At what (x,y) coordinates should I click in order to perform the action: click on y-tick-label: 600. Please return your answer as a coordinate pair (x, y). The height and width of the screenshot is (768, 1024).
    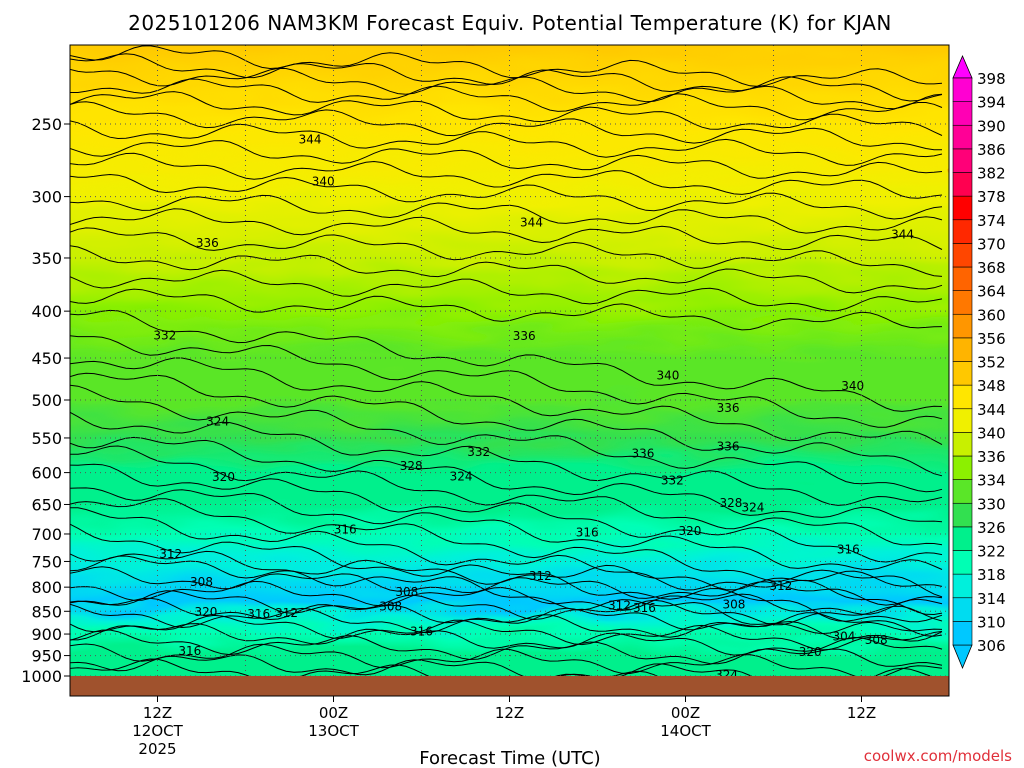
    Looking at the image, I should click on (46, 473).